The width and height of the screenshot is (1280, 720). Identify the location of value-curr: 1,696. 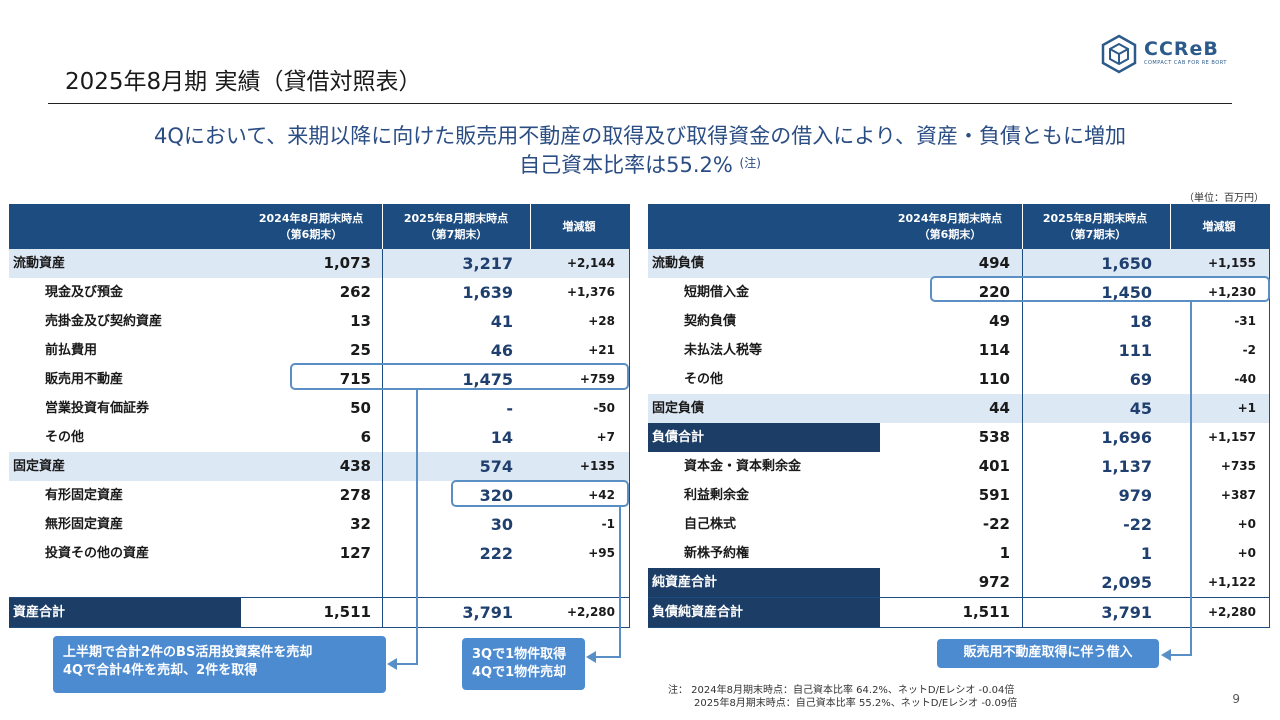
(1126, 437).